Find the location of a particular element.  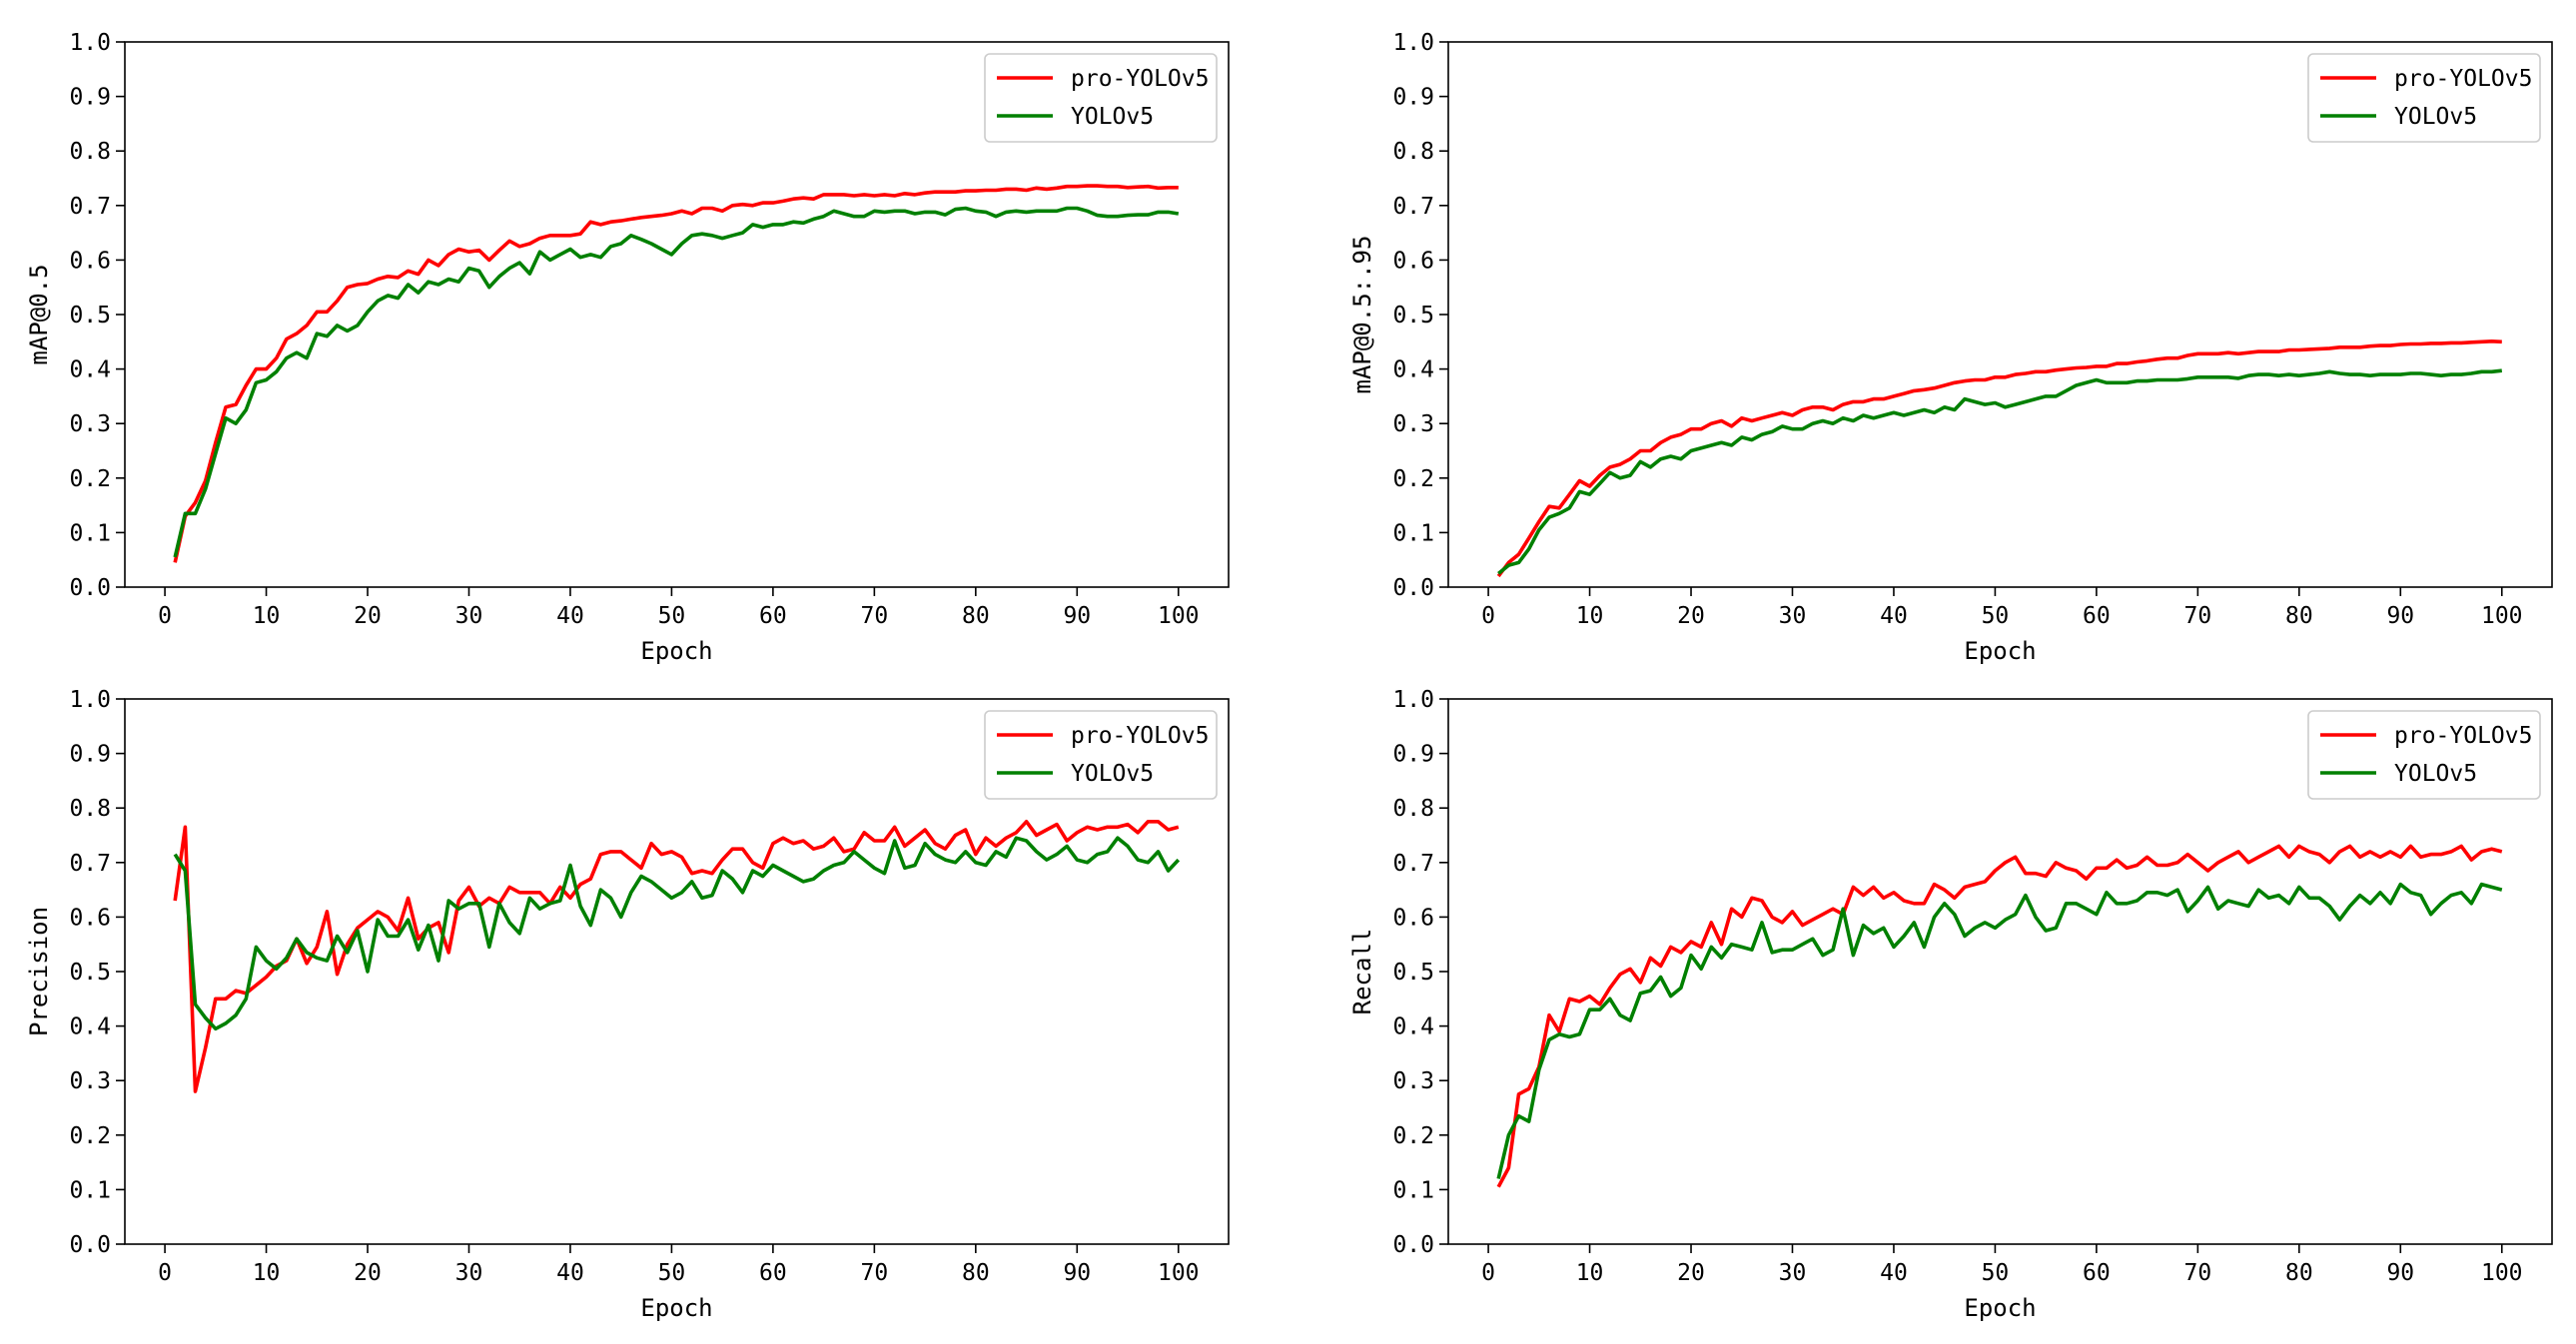

y-axis-label: mAP@0.5:.95 is located at coordinates (1362, 315).